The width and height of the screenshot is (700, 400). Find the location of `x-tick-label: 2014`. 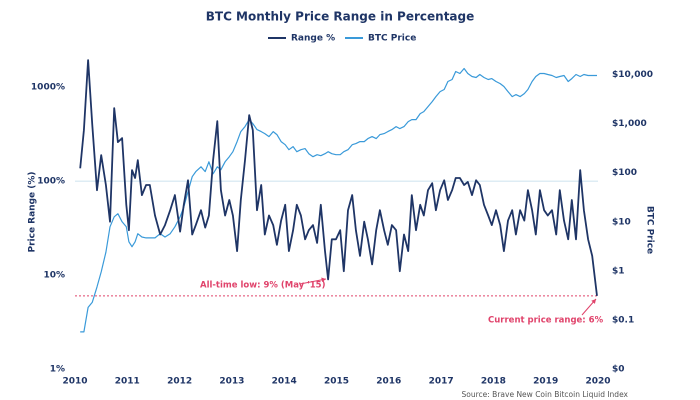

x-tick-label: 2014 is located at coordinates (284, 382).